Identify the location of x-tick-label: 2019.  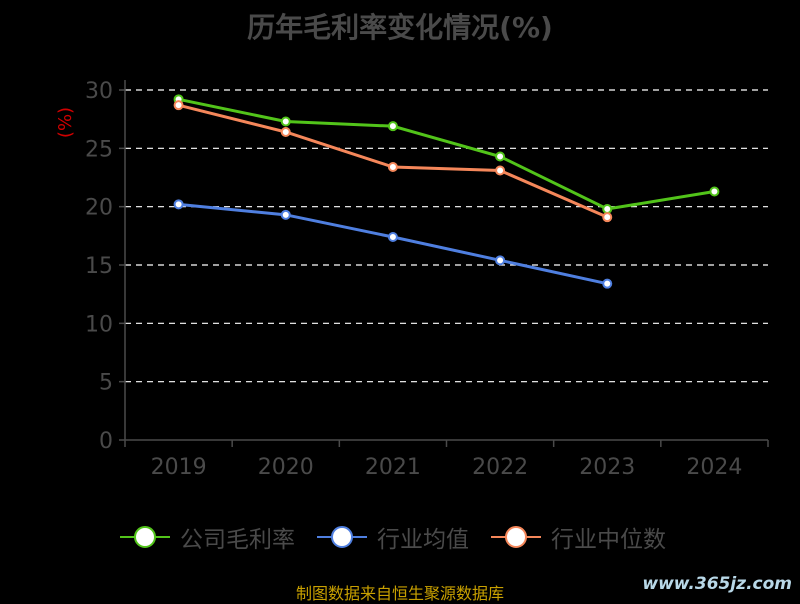
(179, 467).